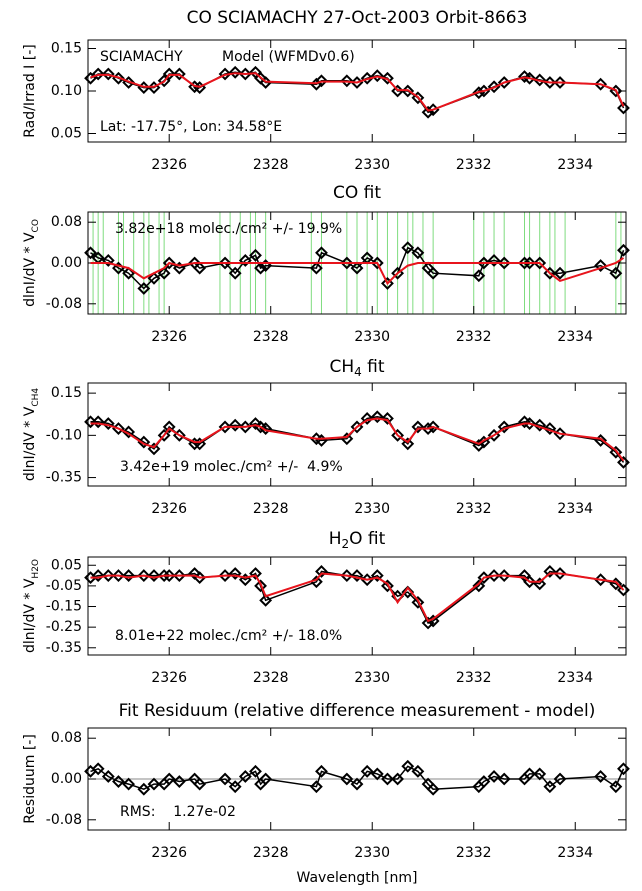  I want to click on y-tick-label: 0.08, so click(66, 222).